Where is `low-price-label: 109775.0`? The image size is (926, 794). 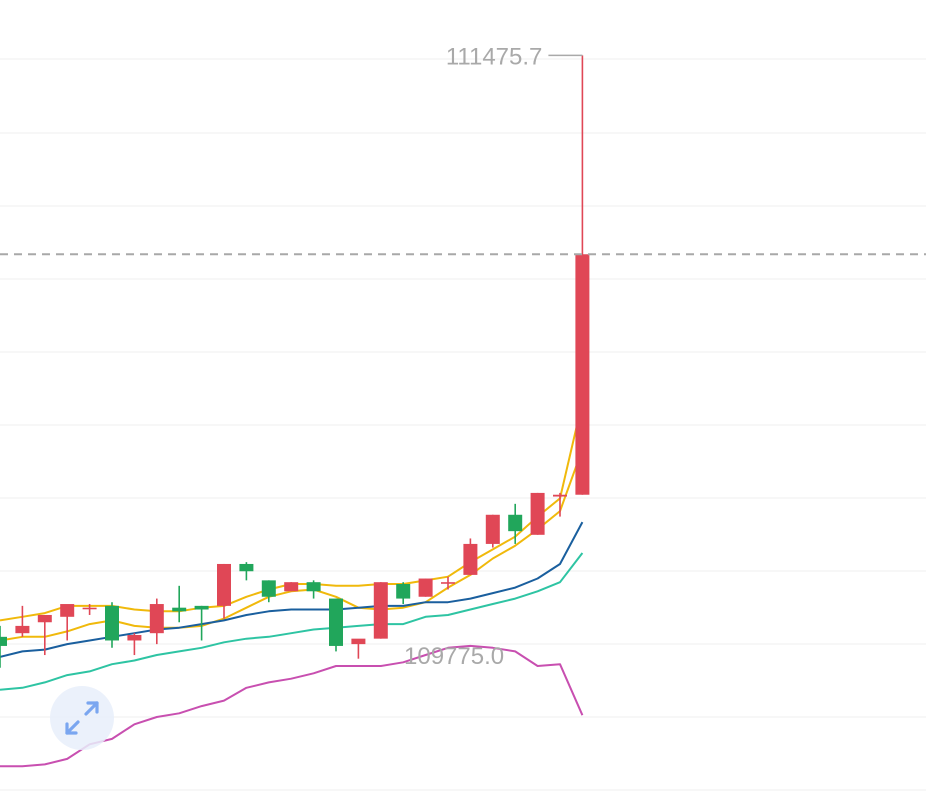 low-price-label: 109775.0 is located at coordinates (454, 656).